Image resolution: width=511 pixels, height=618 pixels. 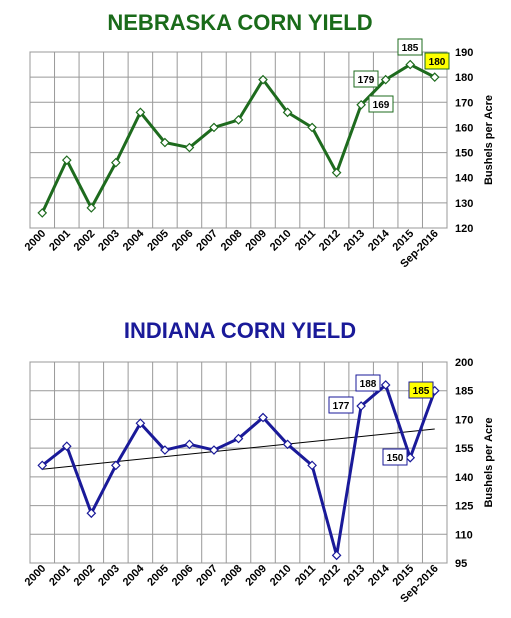 What do you see at coordinates (461, 564) in the screenshot?
I see `y-tick-label: 95` at bounding box center [461, 564].